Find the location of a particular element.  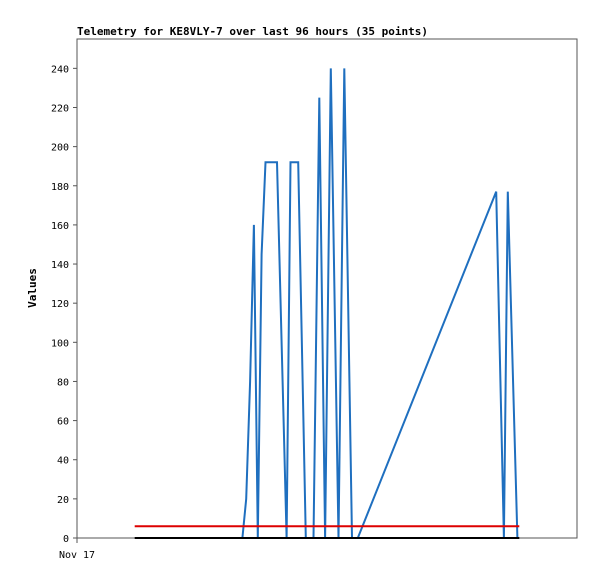

y-tick-label: 120 is located at coordinates (60, 304).